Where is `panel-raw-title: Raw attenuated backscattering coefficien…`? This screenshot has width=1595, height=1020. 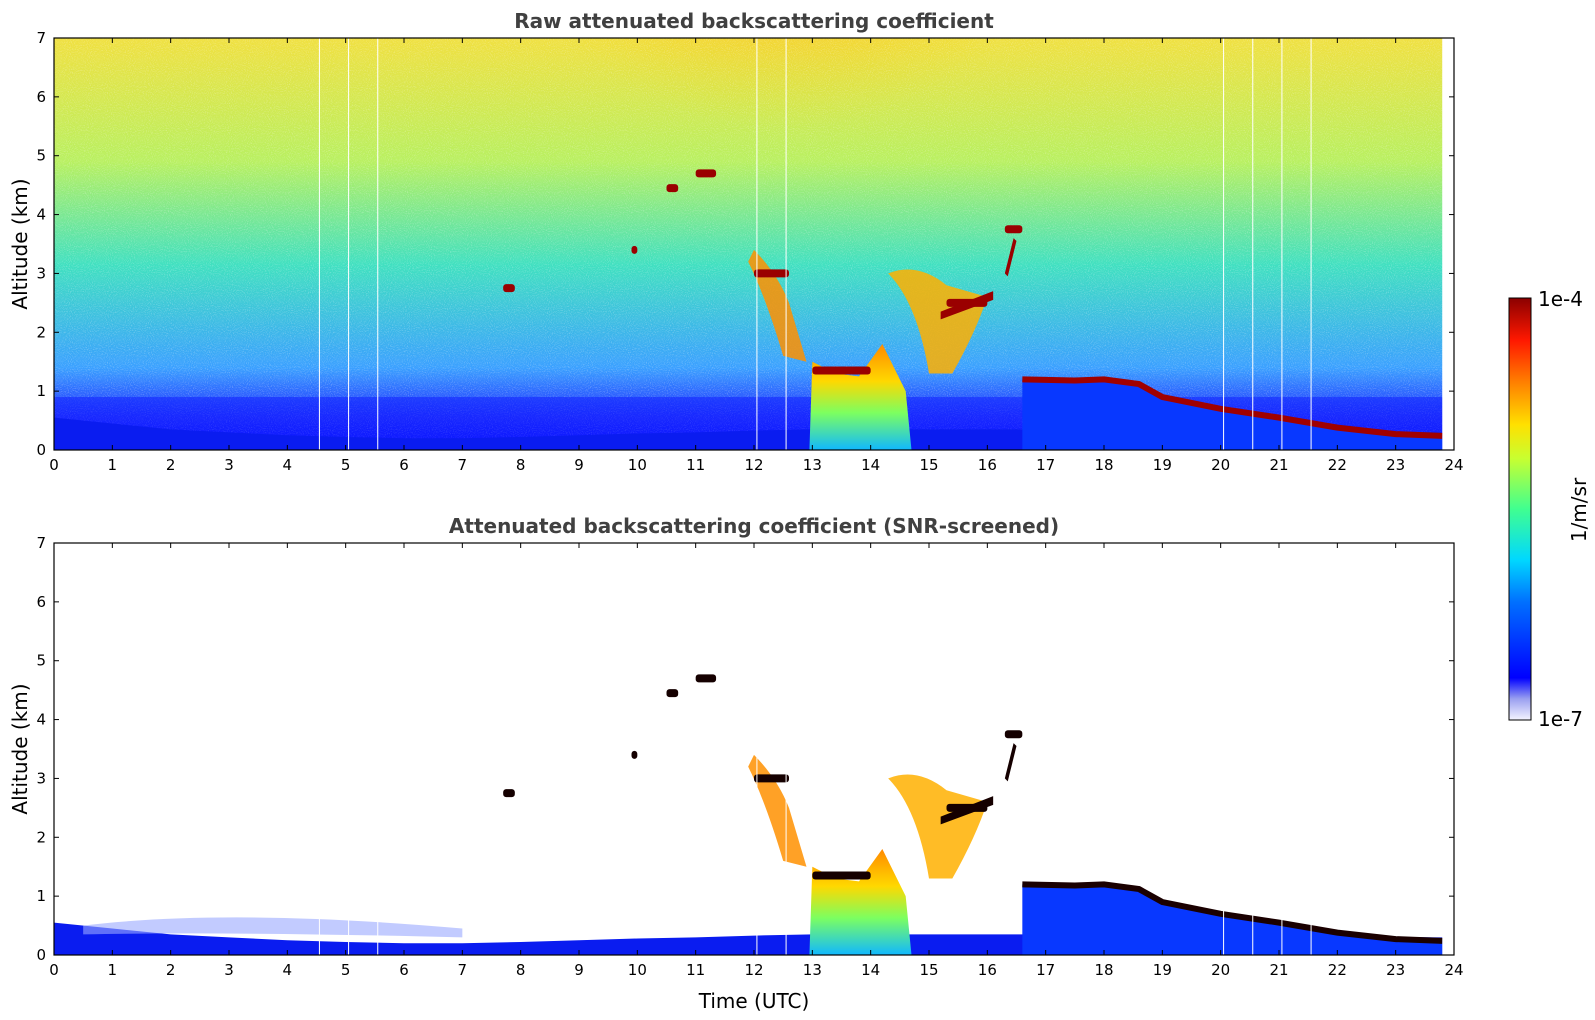 panel-raw-title: Raw attenuated backscattering coefficien… is located at coordinates (754, 21).